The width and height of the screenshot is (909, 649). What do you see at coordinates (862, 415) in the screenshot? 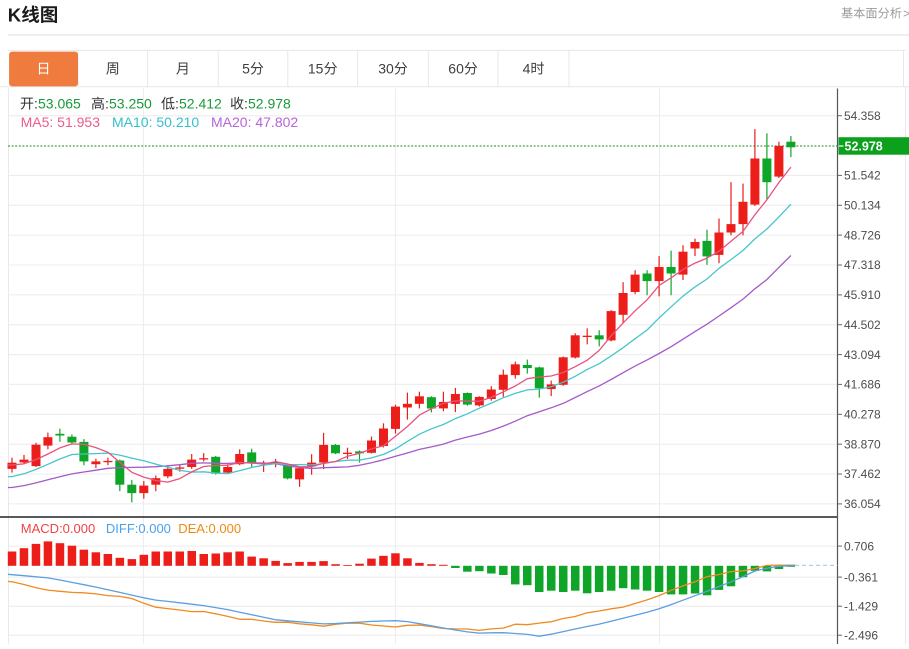
I see `svg-text: 40.278` at bounding box center [862, 415].